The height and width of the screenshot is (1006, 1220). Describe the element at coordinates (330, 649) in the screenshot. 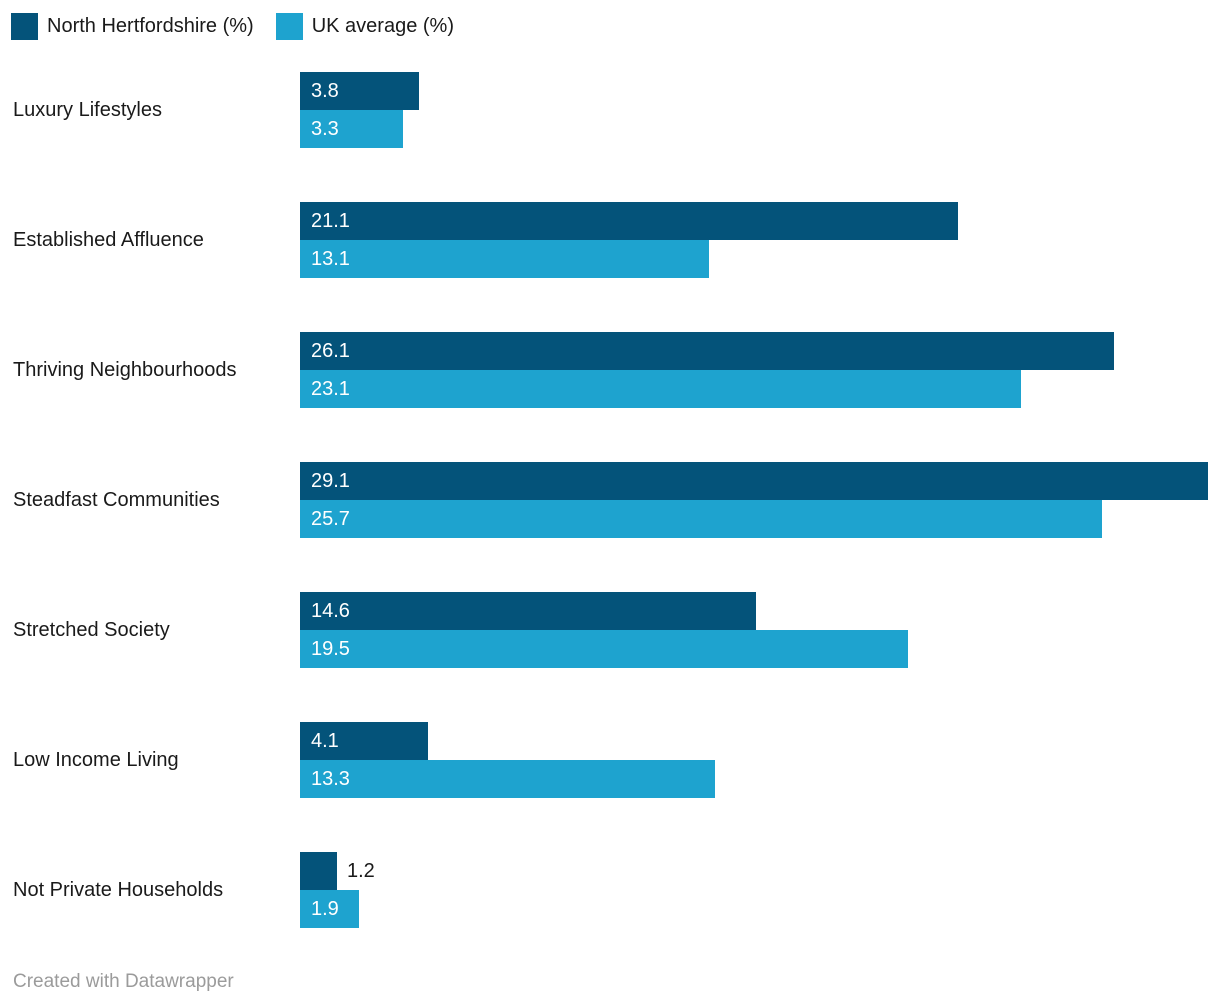

I see `bar-value-label: 19.5` at that location.